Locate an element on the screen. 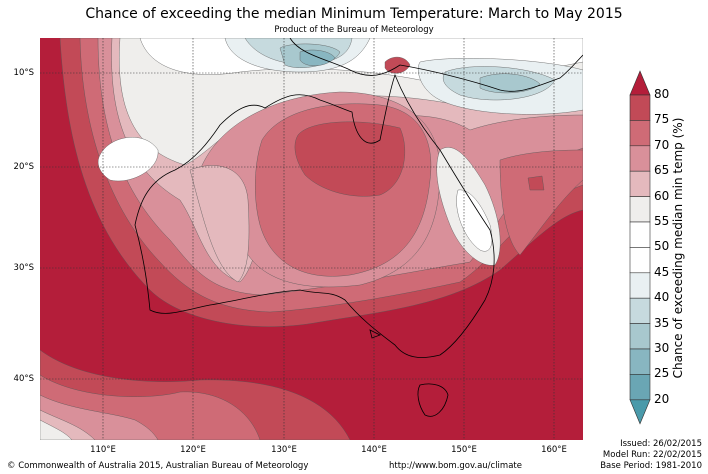  band-75-central is located at coordinates (350, 159).